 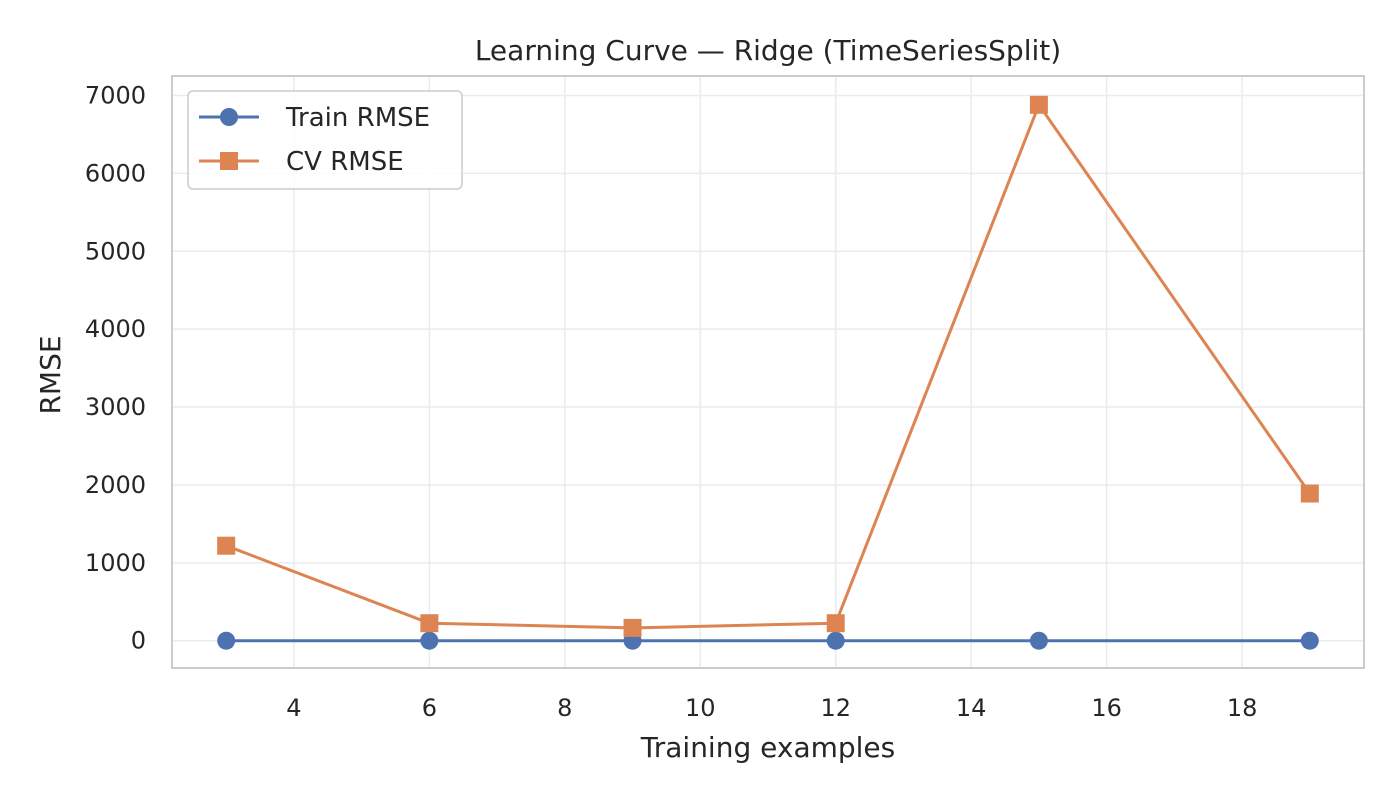 What do you see at coordinates (1242, 708) in the screenshot?
I see `x-tick-label: 18` at bounding box center [1242, 708].